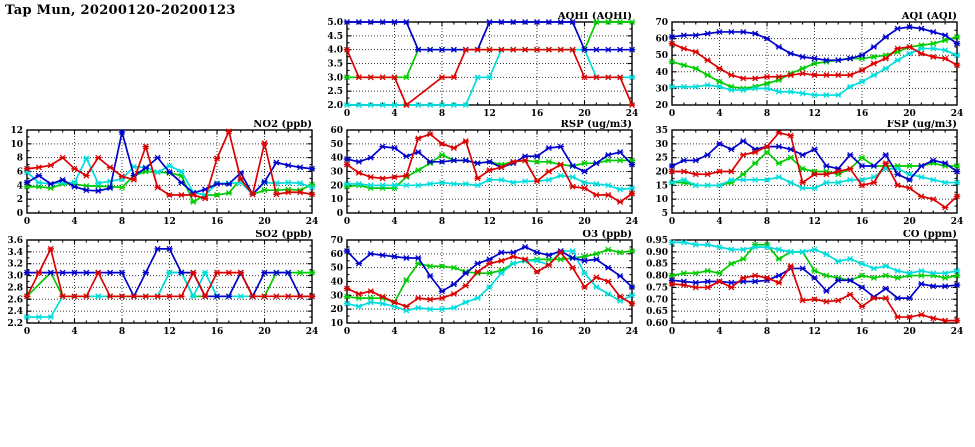 The width and height of the screenshot is (975, 447). Describe the element at coordinates (335, 51) in the screenshot. I see `svg-text: 4.0` at that location.